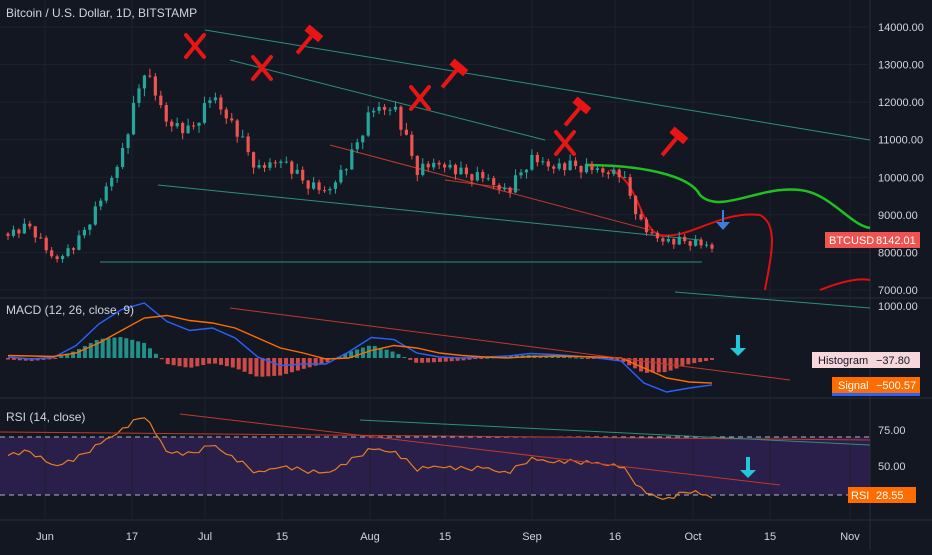  What do you see at coordinates (843, 361) in the screenshot?
I see `histogram-label: Histogram` at bounding box center [843, 361].